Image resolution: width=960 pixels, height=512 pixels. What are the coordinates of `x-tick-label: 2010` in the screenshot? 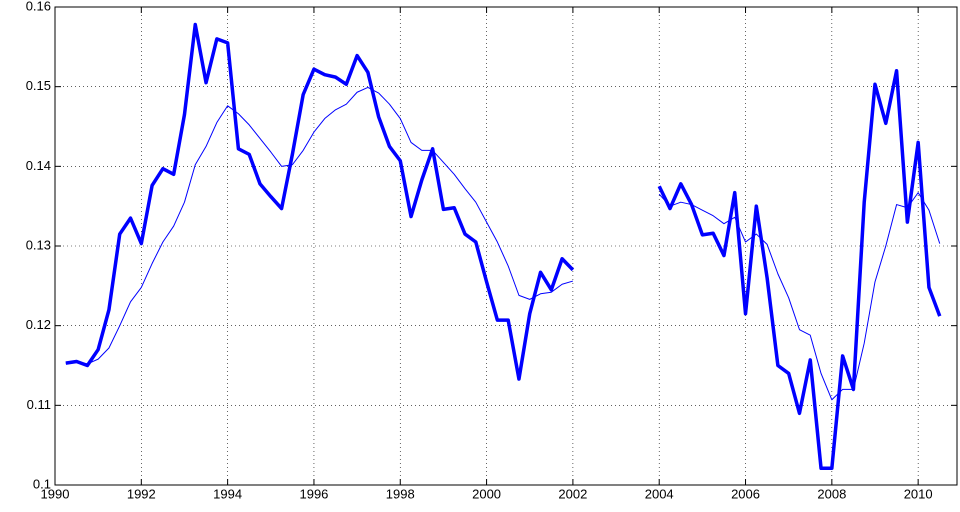 It's located at (918, 493).